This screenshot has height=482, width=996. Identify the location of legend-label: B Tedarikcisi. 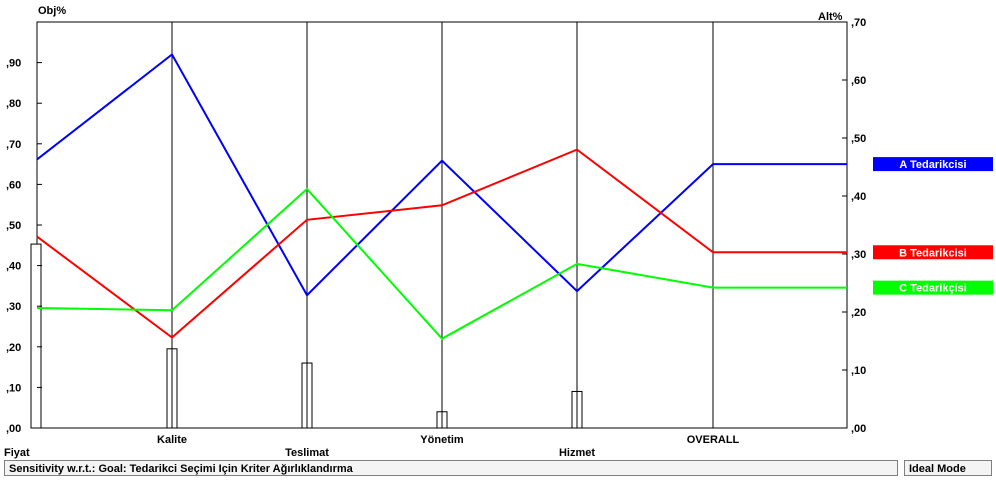
(933, 253).